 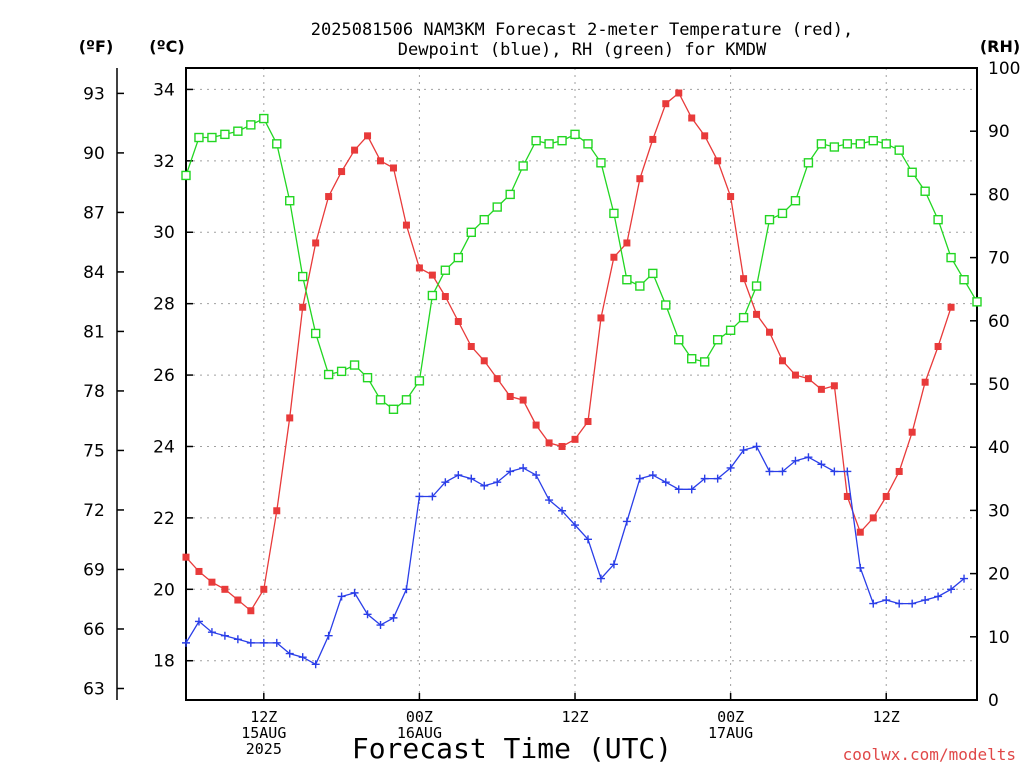 What do you see at coordinates (94, 392) in the screenshot?
I see `fahrenheit-tick-label: 78` at bounding box center [94, 392].